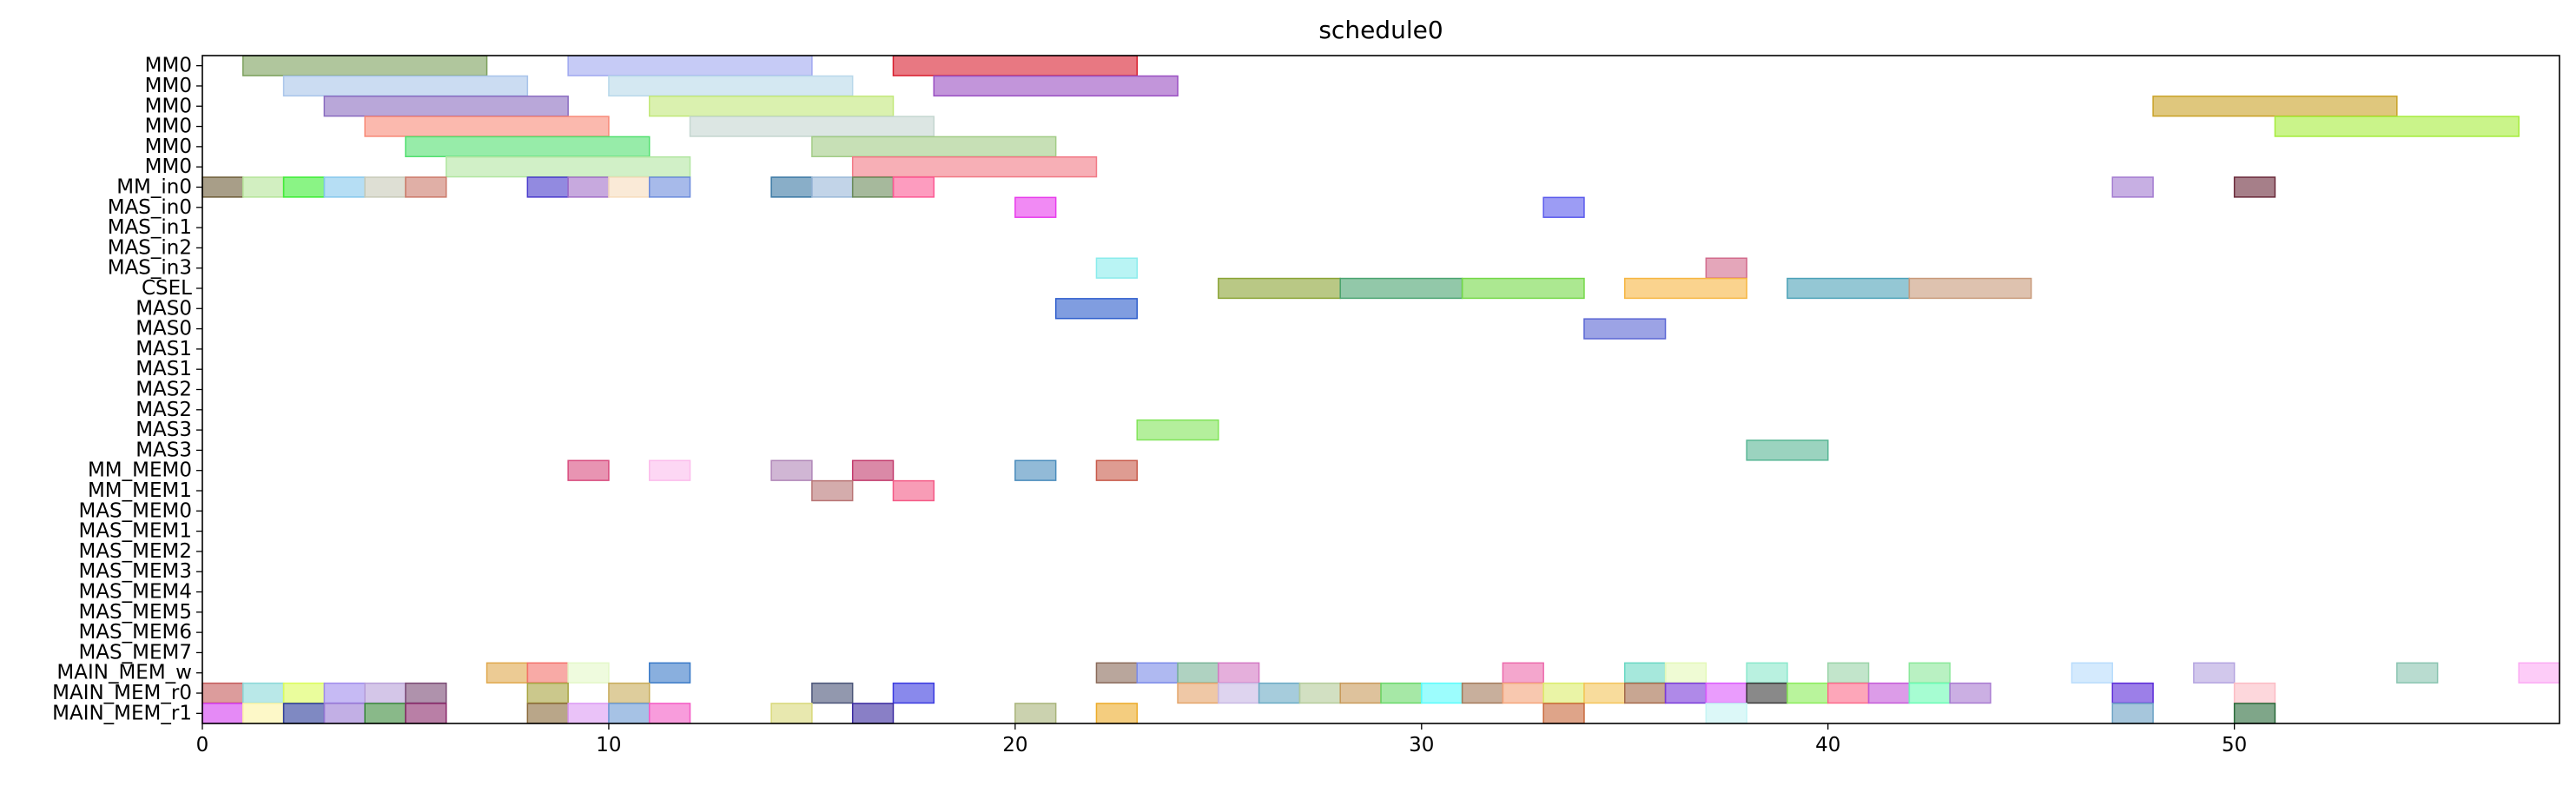  What do you see at coordinates (124, 673) in the screenshot?
I see `y-tick-label: MAIN_MEM_w` at bounding box center [124, 673].